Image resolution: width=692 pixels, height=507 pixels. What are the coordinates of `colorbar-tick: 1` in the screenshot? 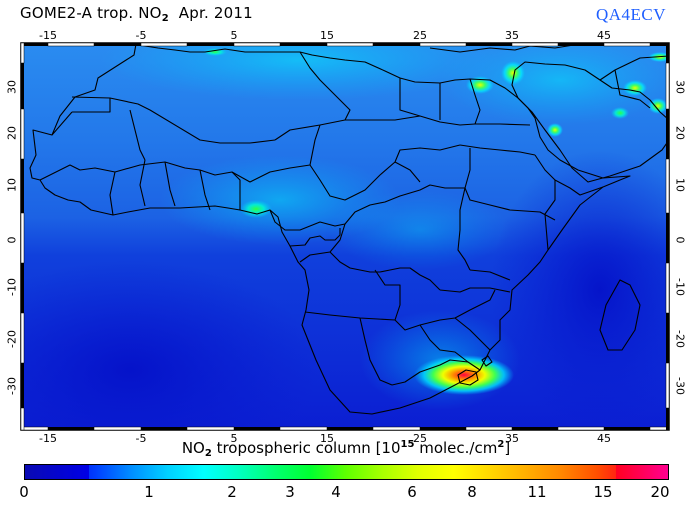 It's located at (149, 492).